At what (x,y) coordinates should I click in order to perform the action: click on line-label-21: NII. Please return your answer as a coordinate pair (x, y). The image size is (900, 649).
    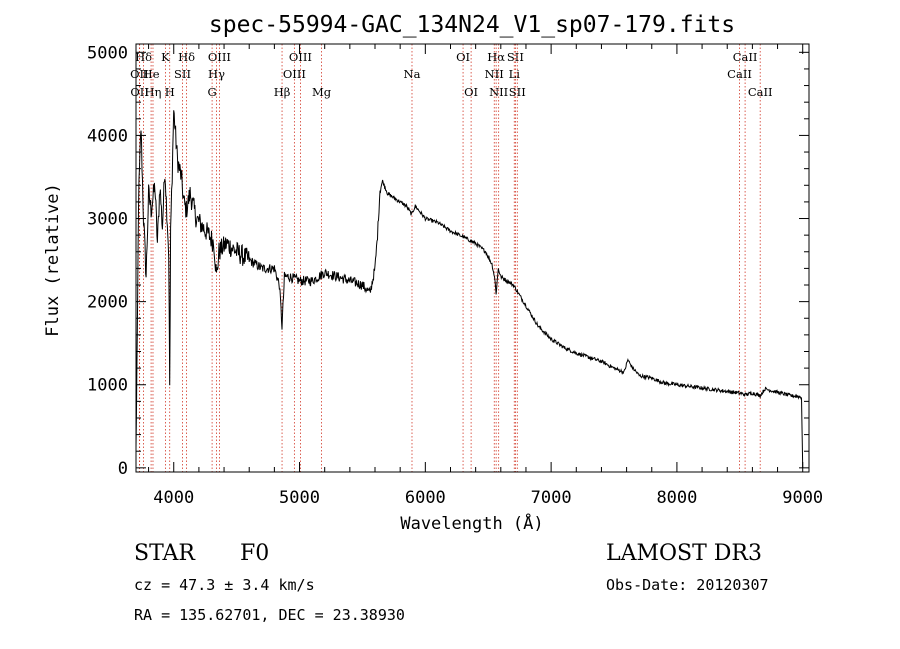
    Looking at the image, I should click on (498, 92).